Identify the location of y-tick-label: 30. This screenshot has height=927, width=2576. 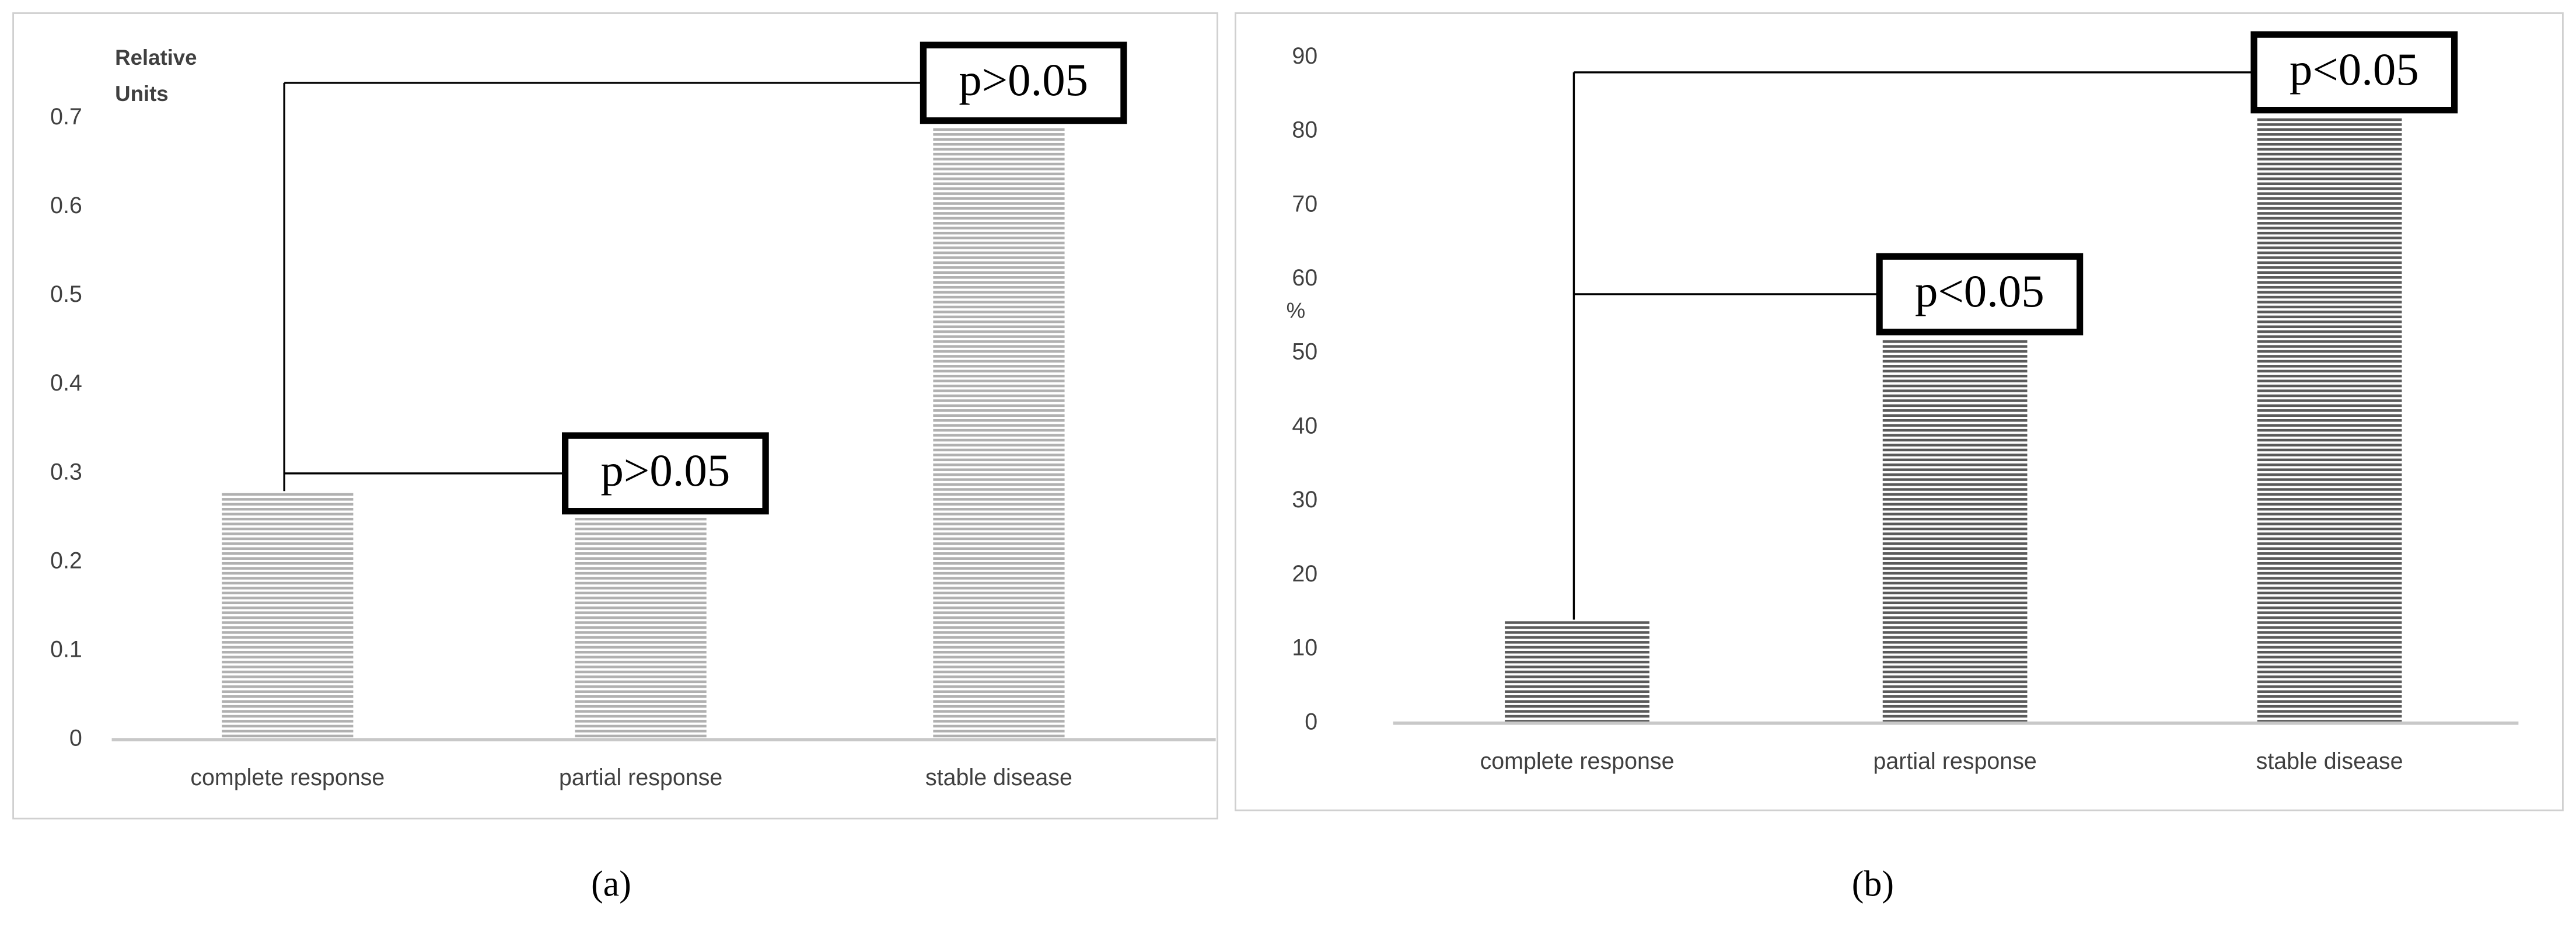
(1304, 500).